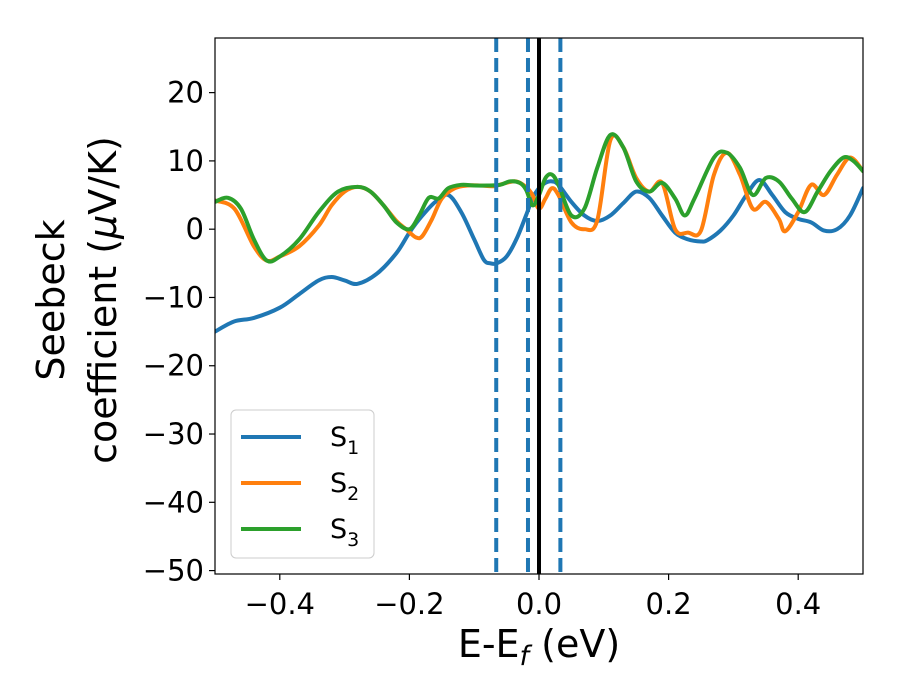 The image size is (900, 700). What do you see at coordinates (574, 644) in the screenshot?
I see `x-axis-title-tail: (eV)` at bounding box center [574, 644].